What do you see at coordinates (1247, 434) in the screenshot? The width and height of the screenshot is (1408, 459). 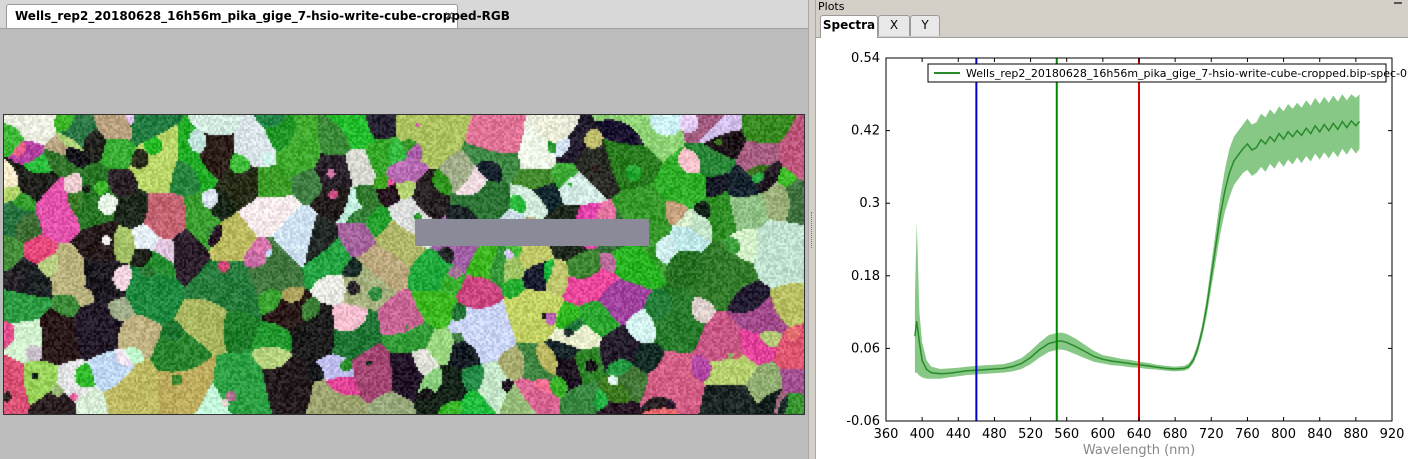 I see `x-tick-label: 760` at bounding box center [1247, 434].